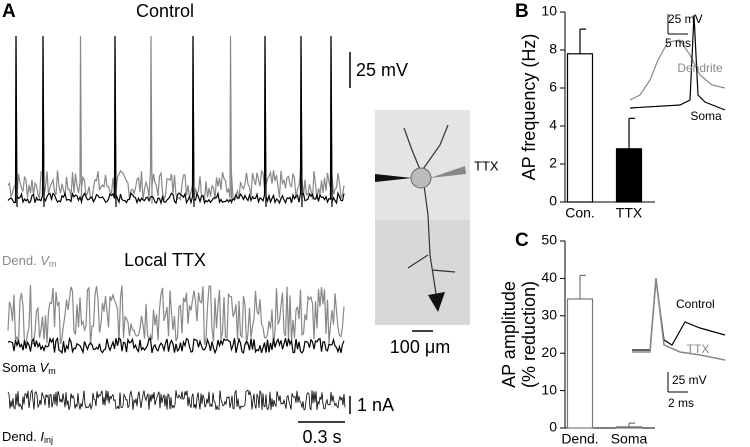 This screenshot has width=750, height=447. I want to click on annotation: Soma, so click(706, 116).